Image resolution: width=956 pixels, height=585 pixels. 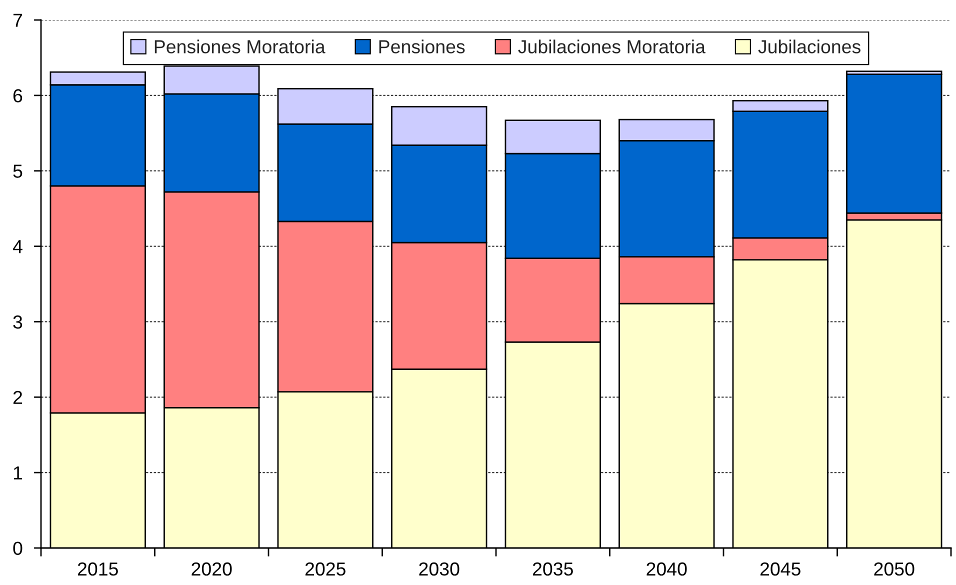 What do you see at coordinates (240, 47) in the screenshot?
I see `legend-label: Pensiones Moratoria` at bounding box center [240, 47].